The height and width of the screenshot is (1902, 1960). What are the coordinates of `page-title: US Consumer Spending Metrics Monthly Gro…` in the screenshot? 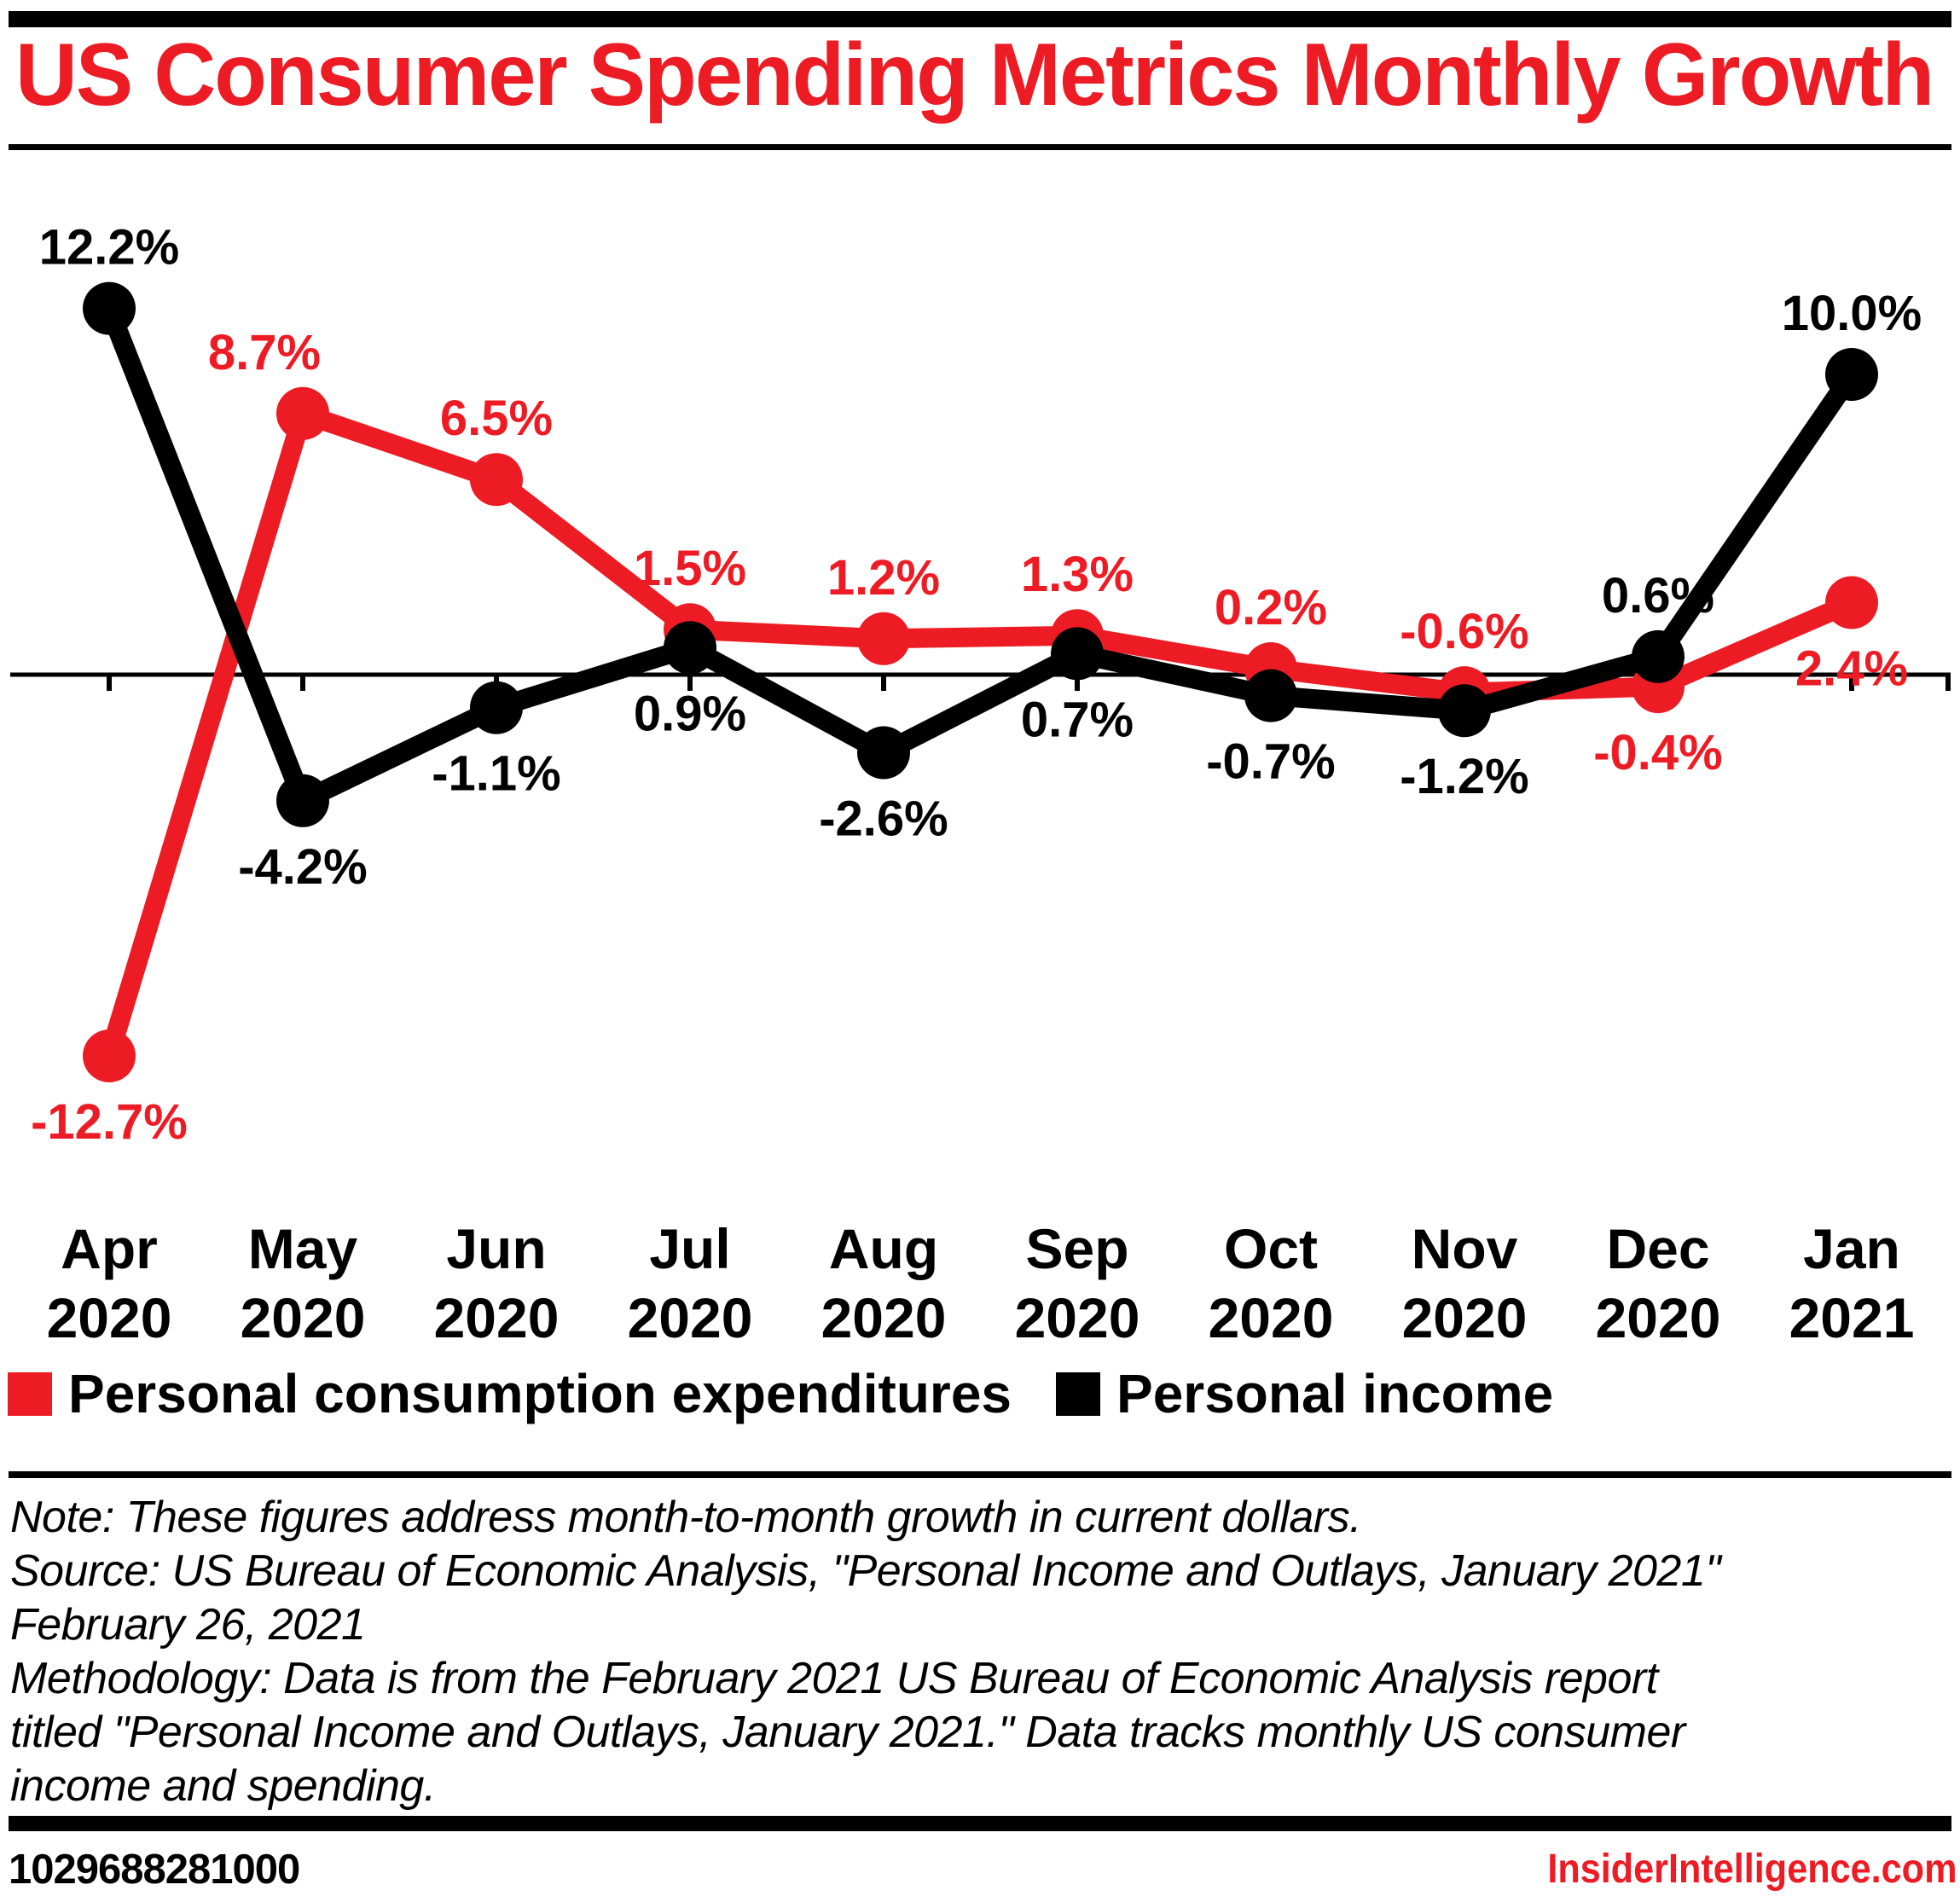 It's located at (974, 75).